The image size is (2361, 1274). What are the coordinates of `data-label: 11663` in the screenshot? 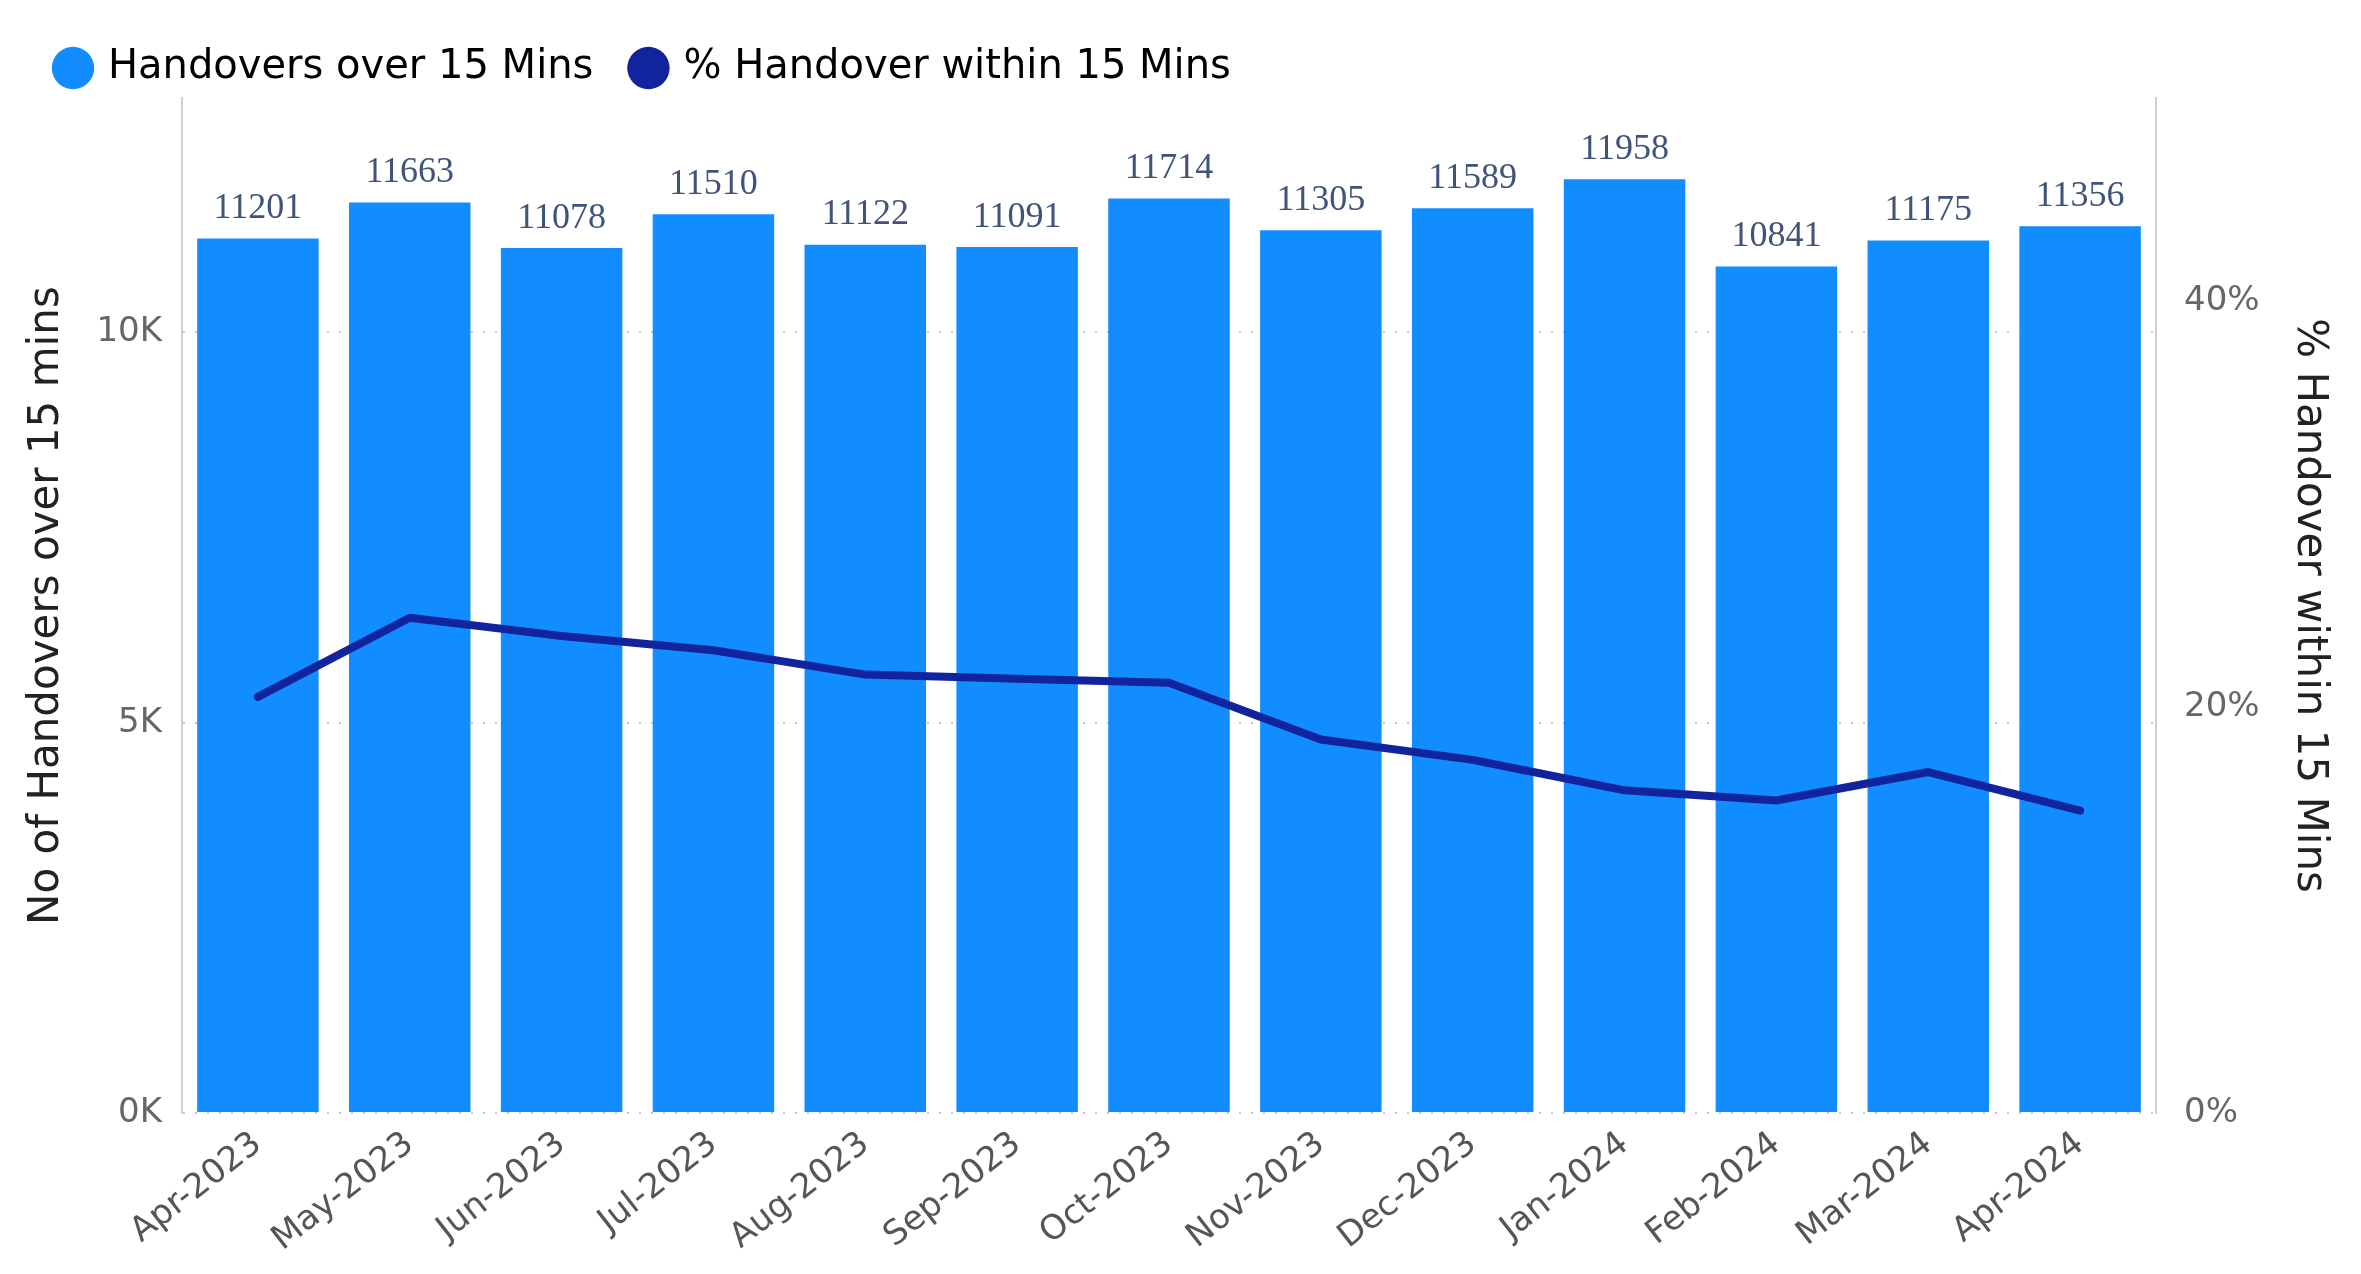 It's located at (410, 169).